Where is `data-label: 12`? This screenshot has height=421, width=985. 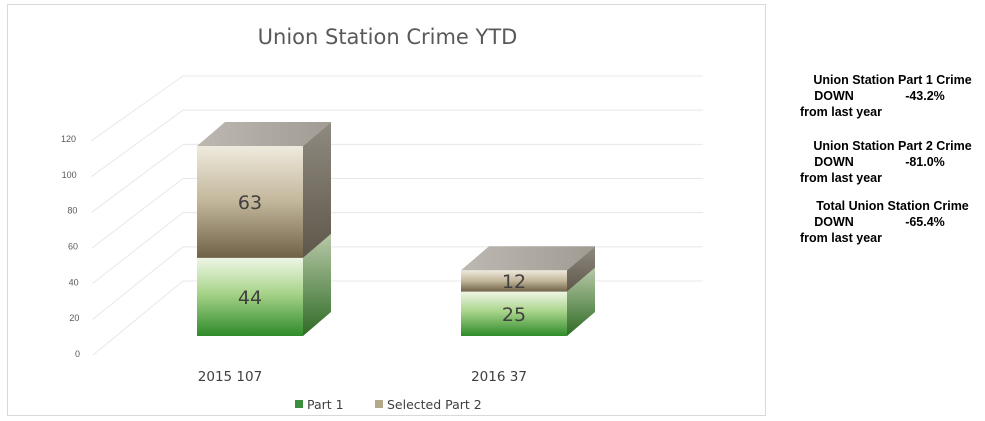
data-label: 12 is located at coordinates (514, 282).